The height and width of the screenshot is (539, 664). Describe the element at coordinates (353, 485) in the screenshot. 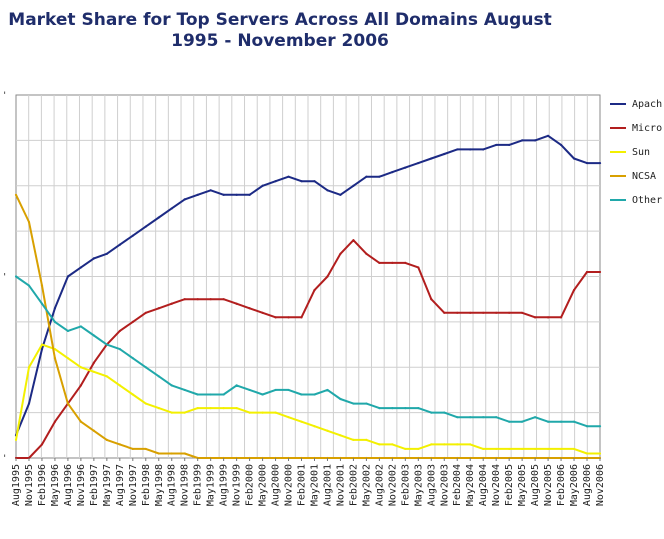

I see `x-tick-label: Feb2002` at that location.